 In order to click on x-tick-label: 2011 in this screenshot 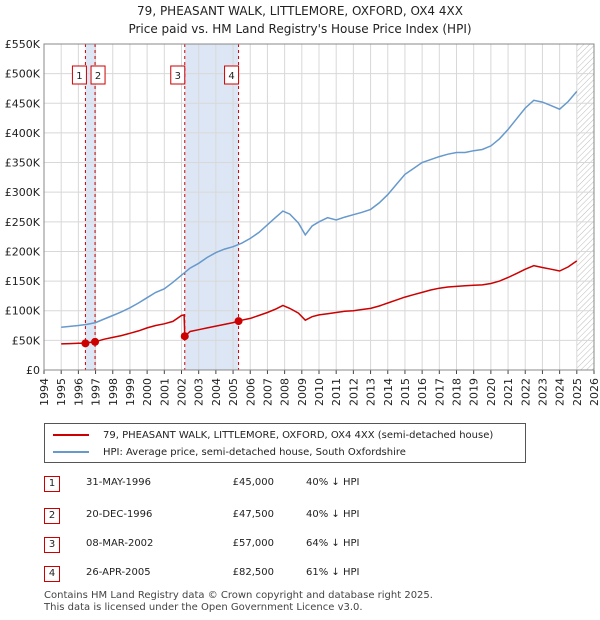, I will do `click(336, 392)`.